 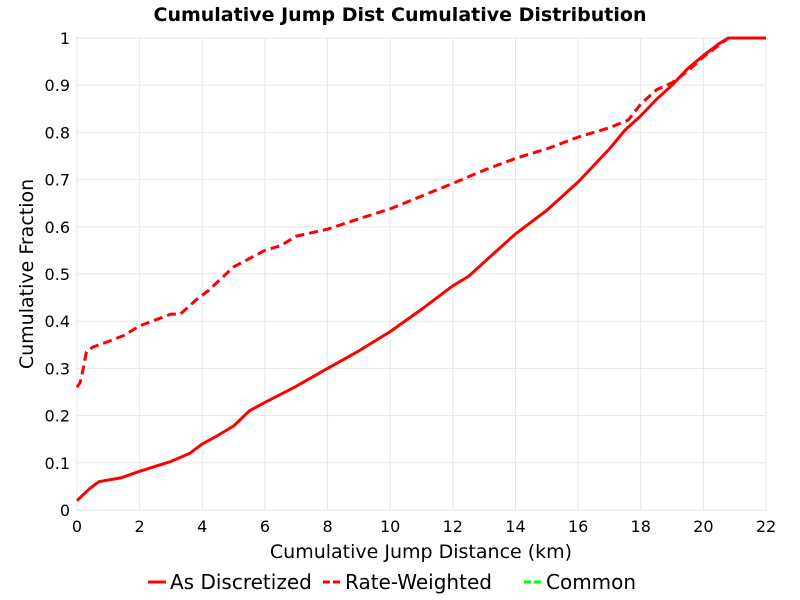 I want to click on x-tick-label: 0, so click(x=77, y=526).